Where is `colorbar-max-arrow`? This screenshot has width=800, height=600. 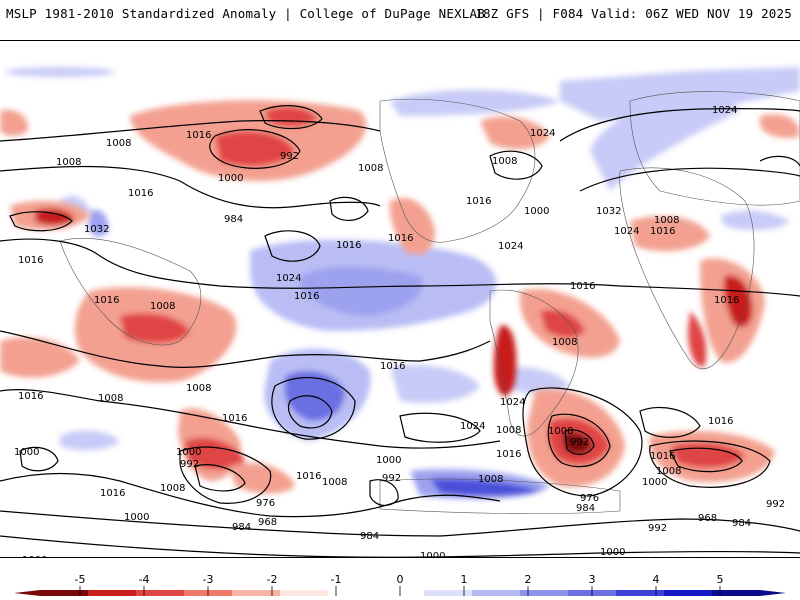 colorbar-max-arrow is located at coordinates (773, 593).